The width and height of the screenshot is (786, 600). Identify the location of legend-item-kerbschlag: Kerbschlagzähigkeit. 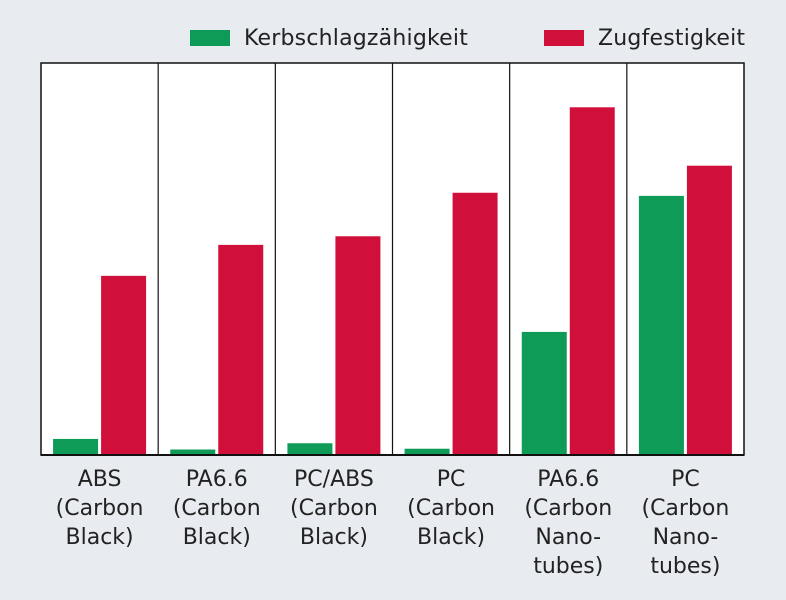
(329, 38).